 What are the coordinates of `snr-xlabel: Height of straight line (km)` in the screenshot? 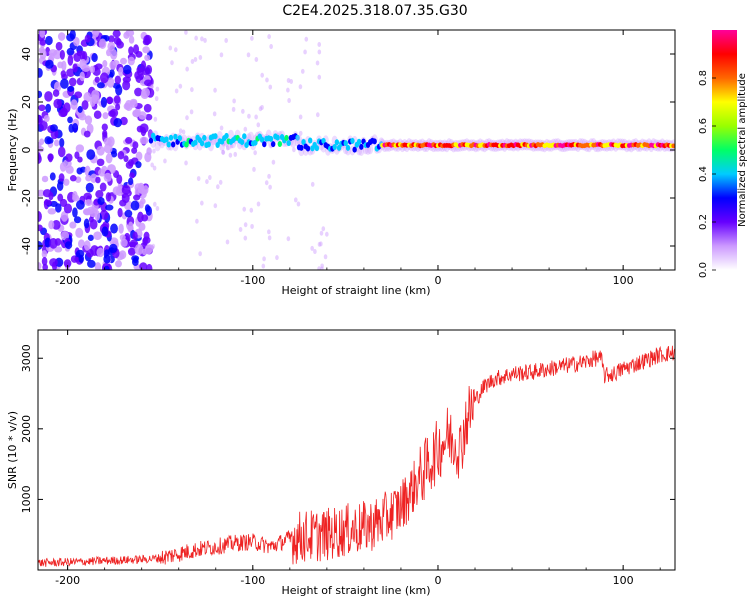 It's located at (355, 590).